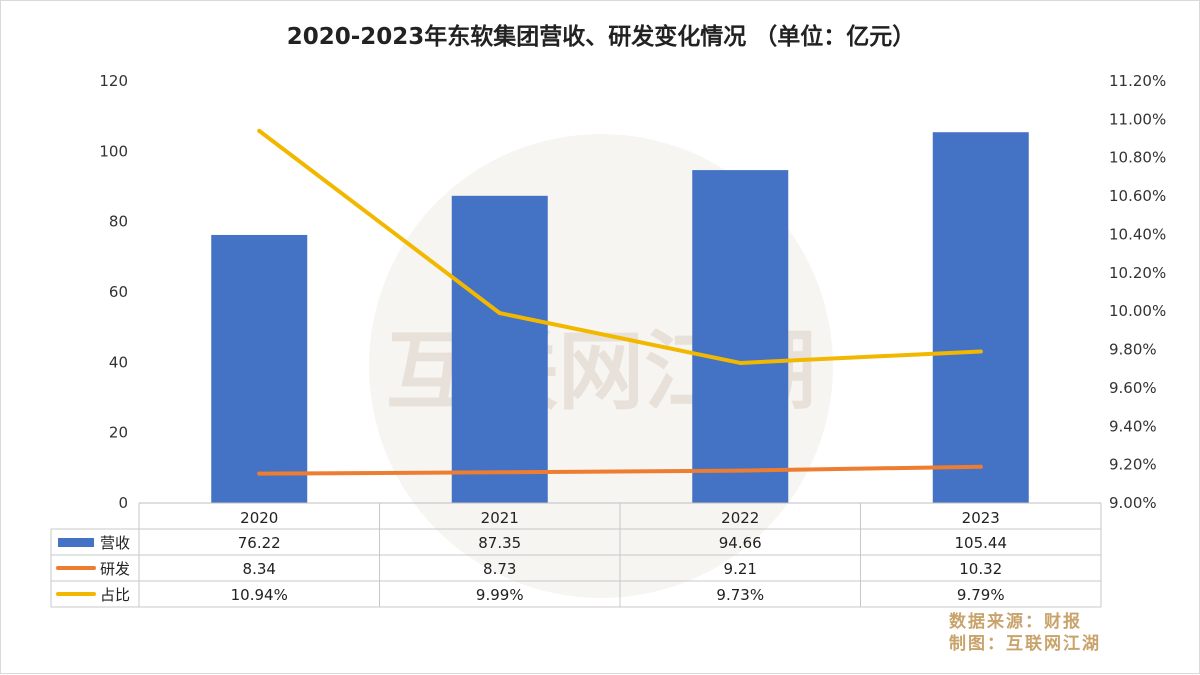 The width and height of the screenshot is (1200, 675). What do you see at coordinates (1137, 234) in the screenshot?
I see `y-right-tick-label: 10.40%` at bounding box center [1137, 234].